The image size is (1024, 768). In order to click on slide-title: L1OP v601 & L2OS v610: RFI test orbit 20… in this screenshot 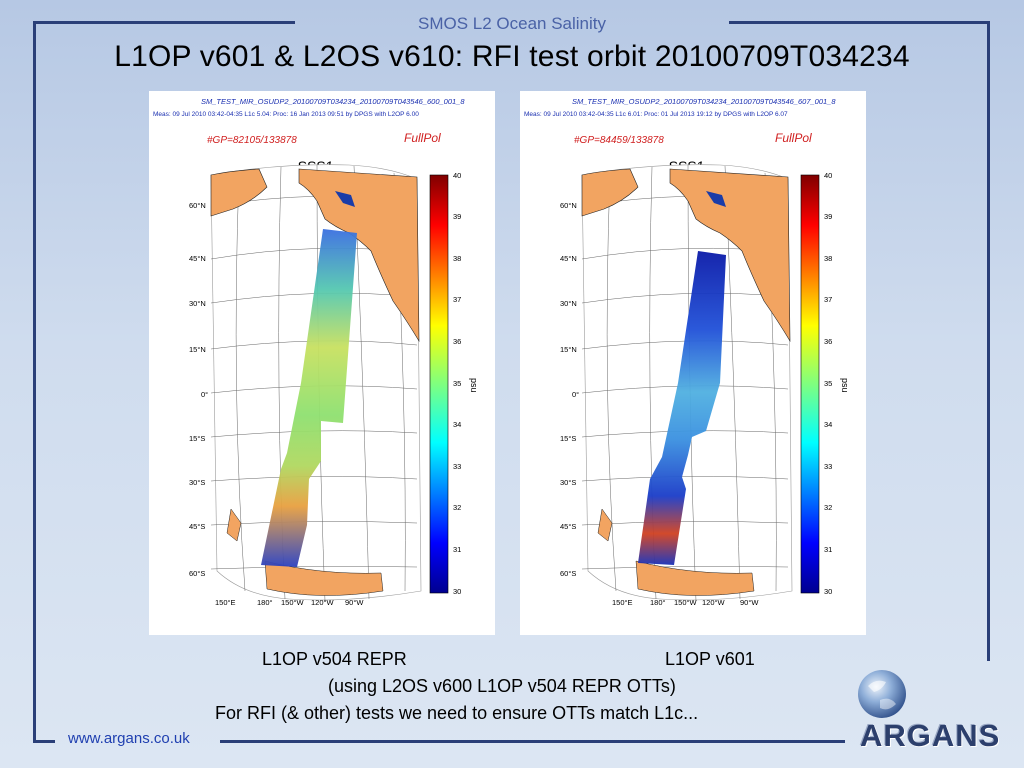, I will do `click(512, 56)`.